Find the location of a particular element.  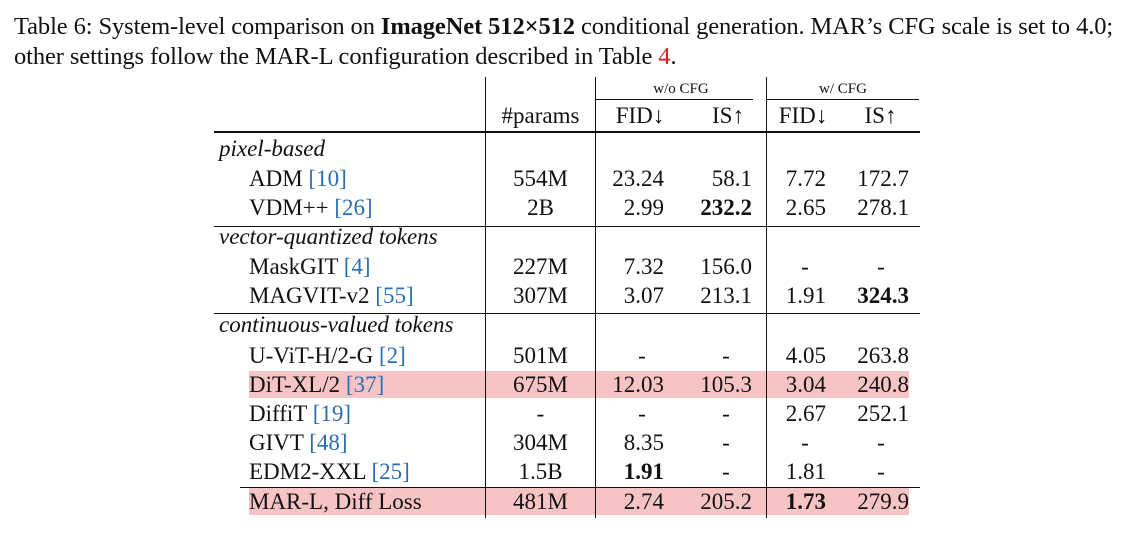

cell-fid-w: 4.05 is located at coordinates (805, 355).